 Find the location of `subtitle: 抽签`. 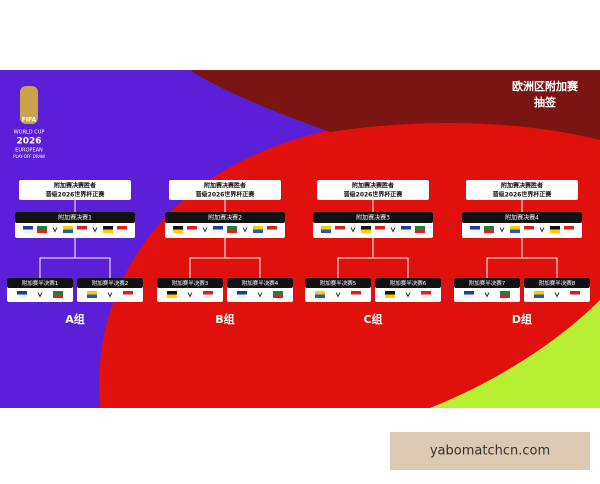

subtitle: 抽签 is located at coordinates (545, 102).